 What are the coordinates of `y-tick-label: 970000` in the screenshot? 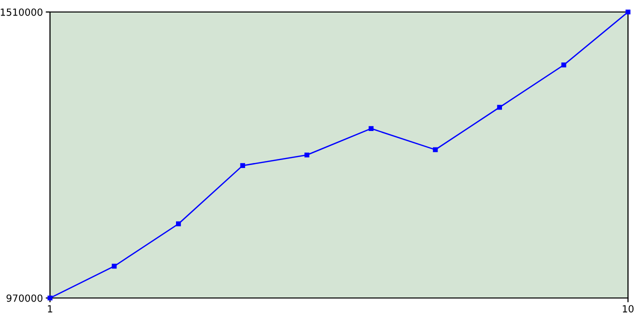 It's located at (24, 298).